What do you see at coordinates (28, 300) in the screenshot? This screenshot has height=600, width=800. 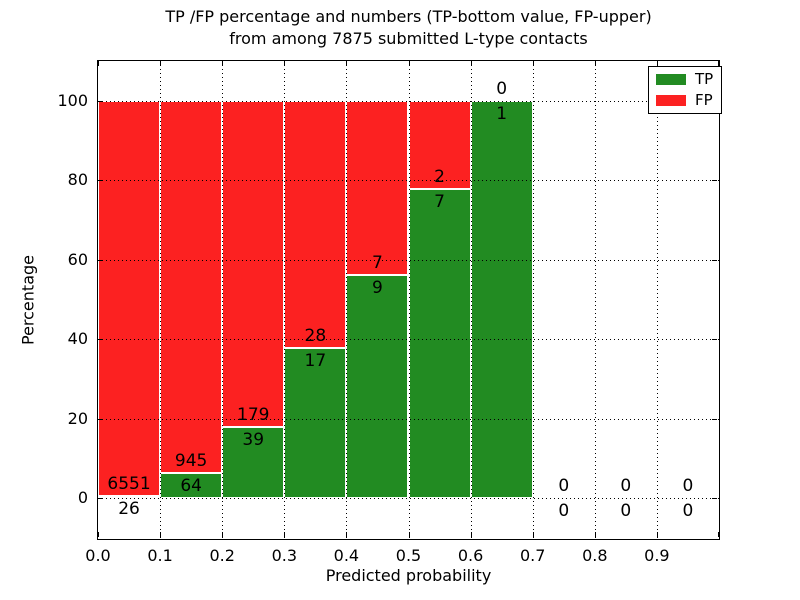 I see `y-axis-label: Percentage` at bounding box center [28, 300].